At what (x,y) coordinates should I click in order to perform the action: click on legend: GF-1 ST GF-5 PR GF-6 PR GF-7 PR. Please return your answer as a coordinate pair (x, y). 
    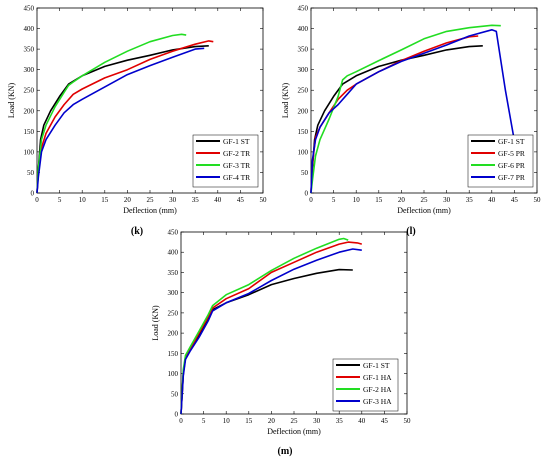
    Looking at the image, I should click on (500, 161).